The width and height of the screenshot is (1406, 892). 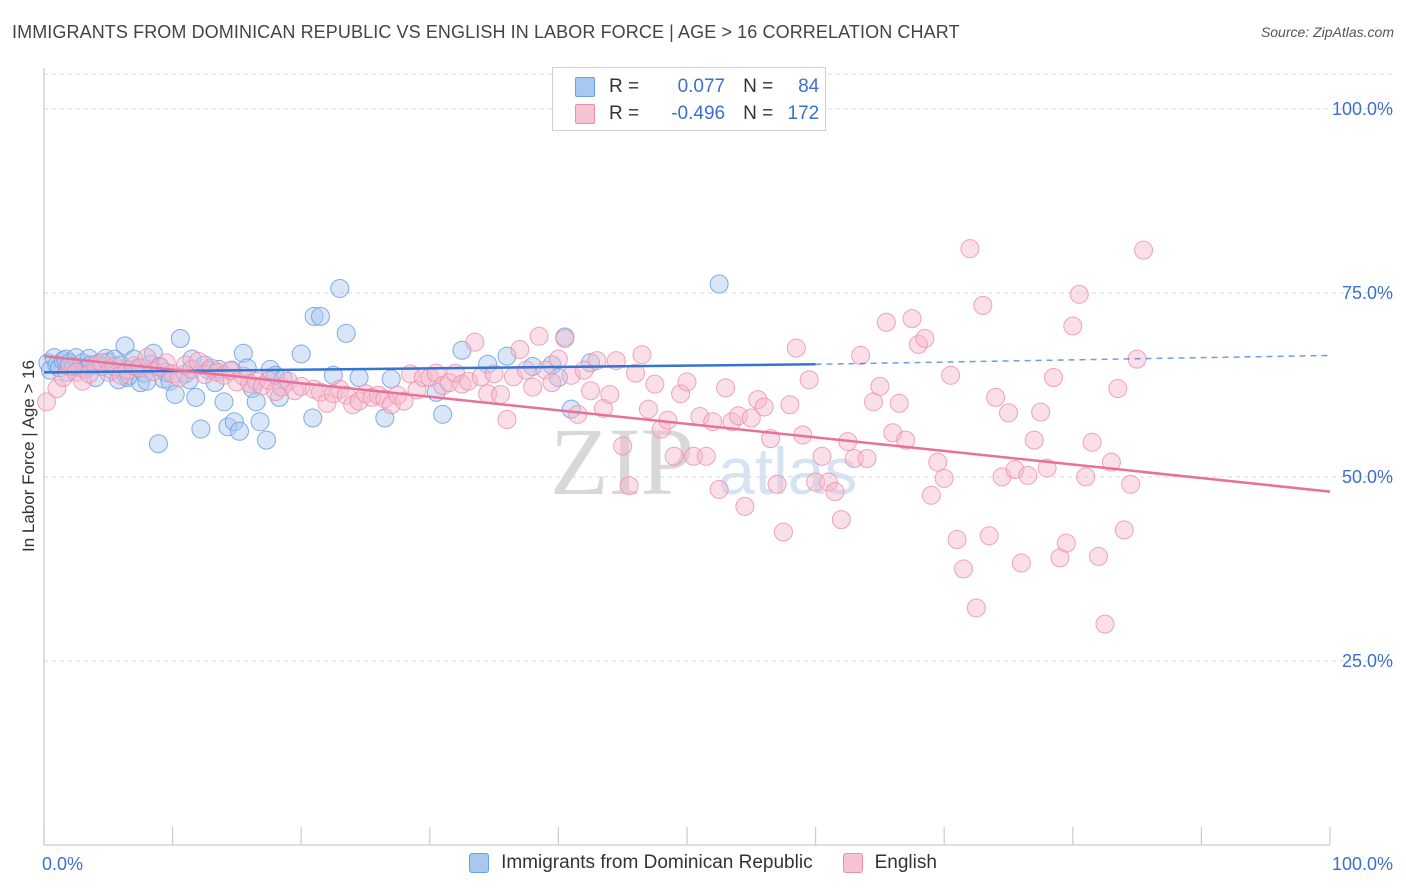 I want to click on legend-n-label: N =, so click(x=758, y=86).